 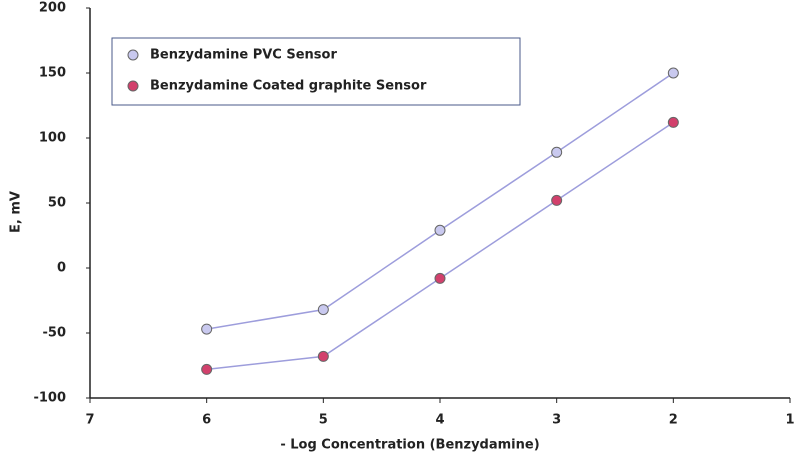 I want to click on x-axis-label: - Log Concentration (Benzydamine), so click(x=409, y=445).